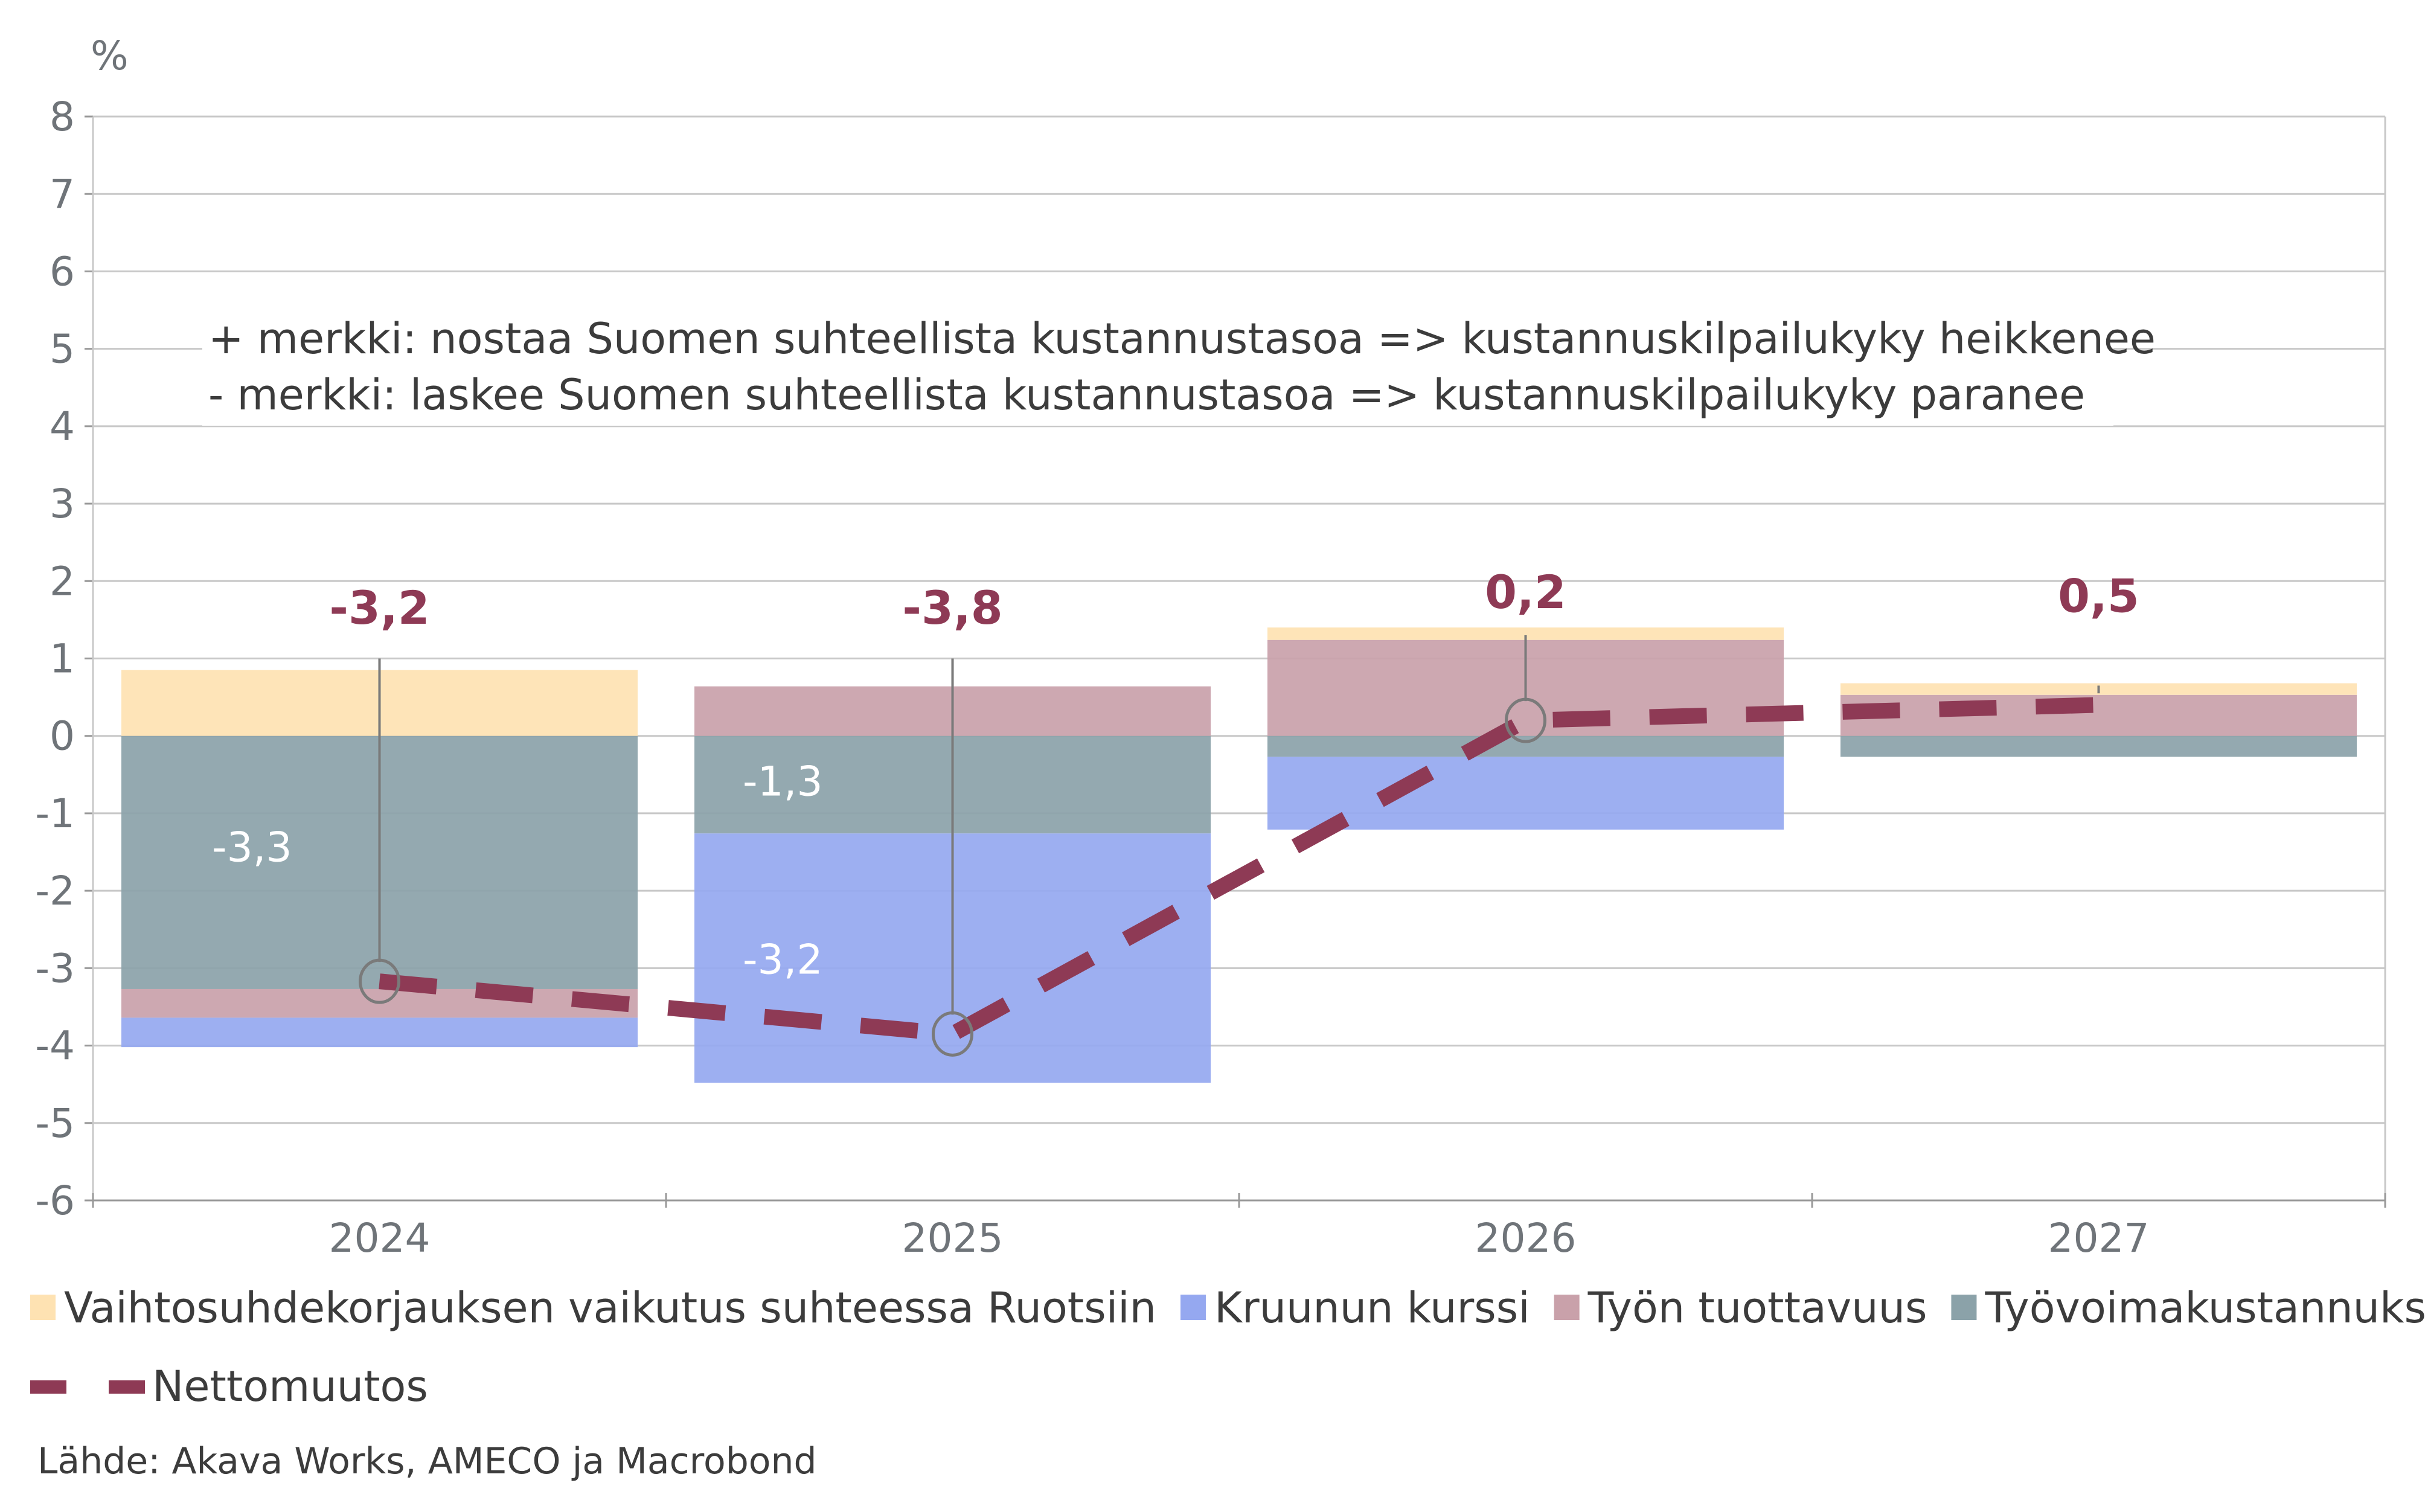 The height and width of the screenshot is (1512, 2425). What do you see at coordinates (62, 117) in the screenshot?
I see `y-tick-label: 8` at bounding box center [62, 117].